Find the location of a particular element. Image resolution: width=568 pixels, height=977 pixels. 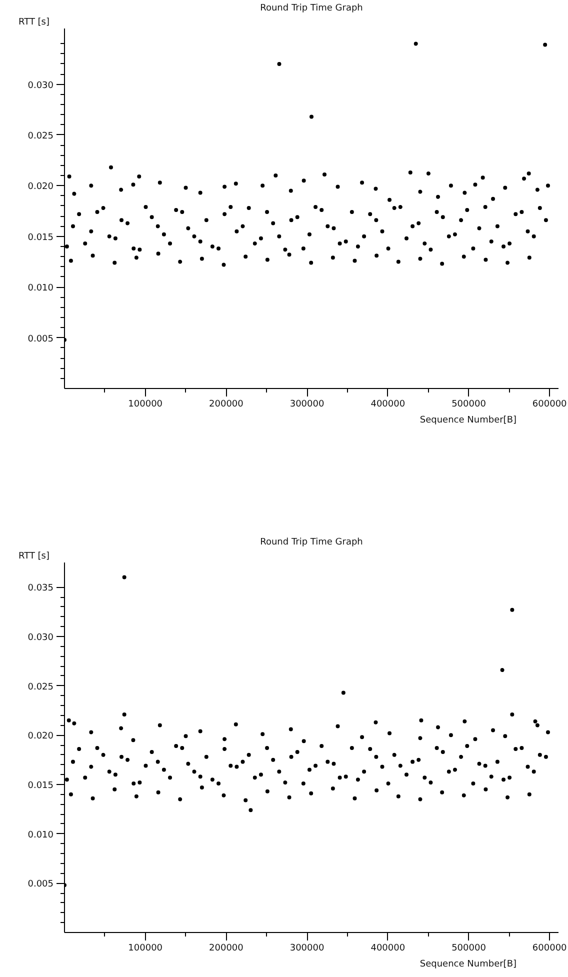

y-tick-label: 0.035 is located at coordinates (41, 589).